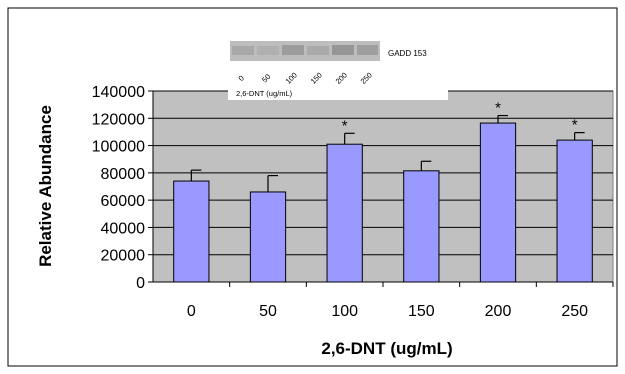  I want to click on y-tick-label: 100000, so click(118, 147).